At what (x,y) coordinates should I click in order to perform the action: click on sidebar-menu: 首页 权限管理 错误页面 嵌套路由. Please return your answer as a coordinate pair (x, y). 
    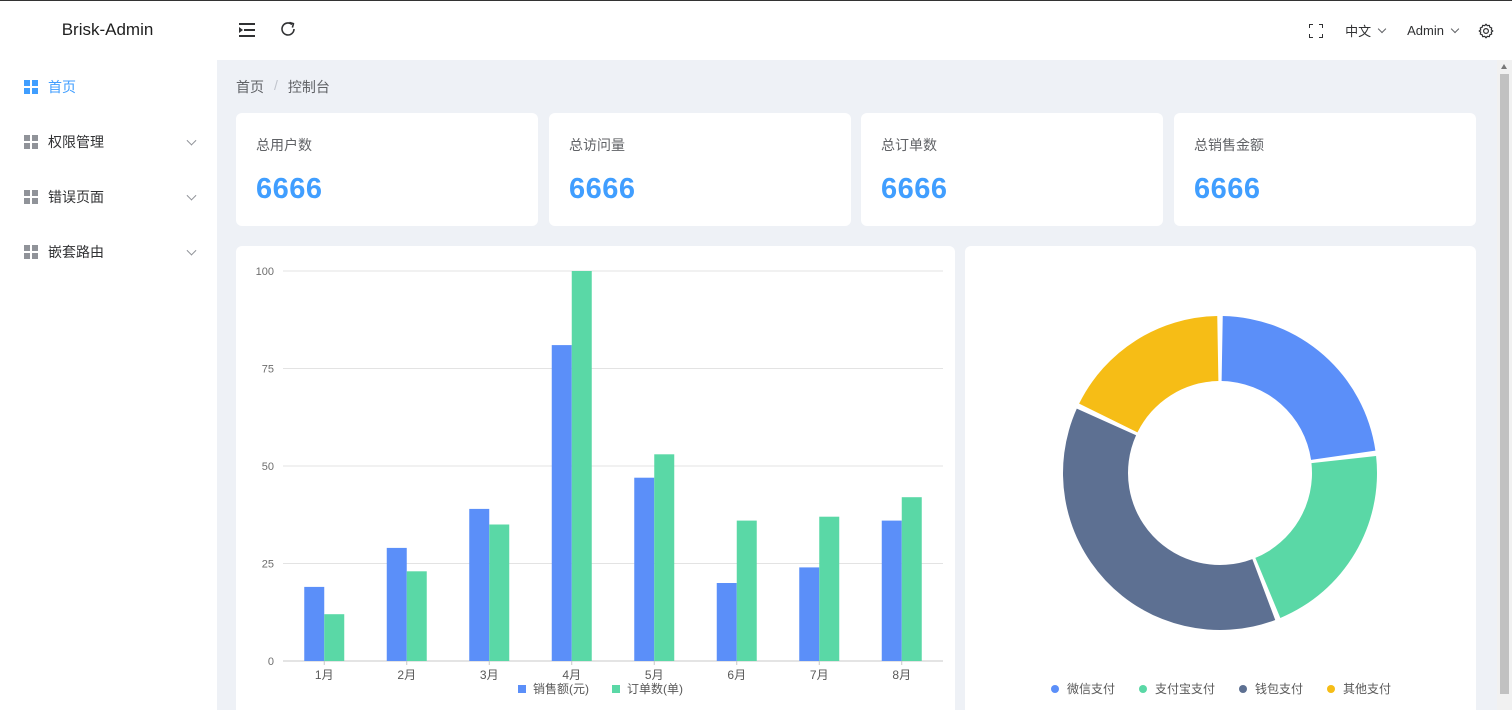
    Looking at the image, I should click on (108, 169).